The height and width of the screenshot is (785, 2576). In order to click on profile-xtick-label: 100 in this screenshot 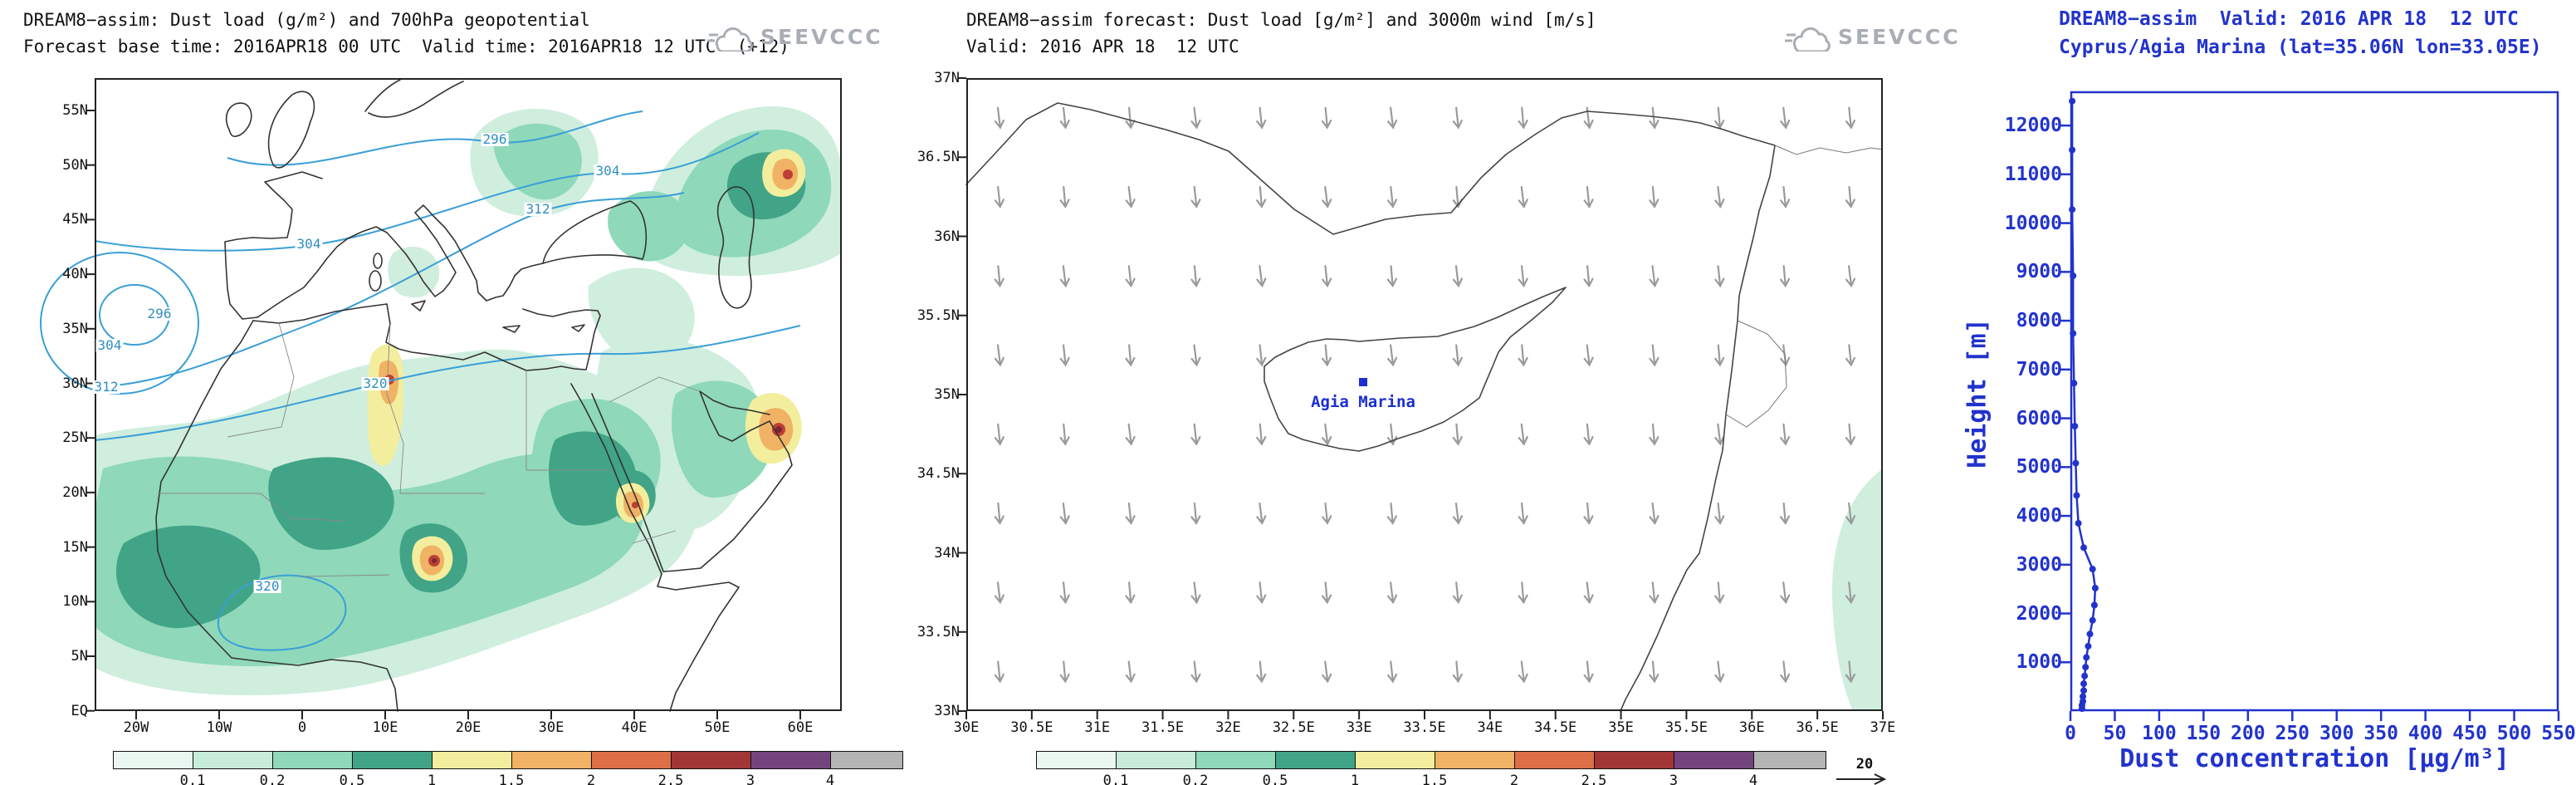, I will do `click(2159, 733)`.